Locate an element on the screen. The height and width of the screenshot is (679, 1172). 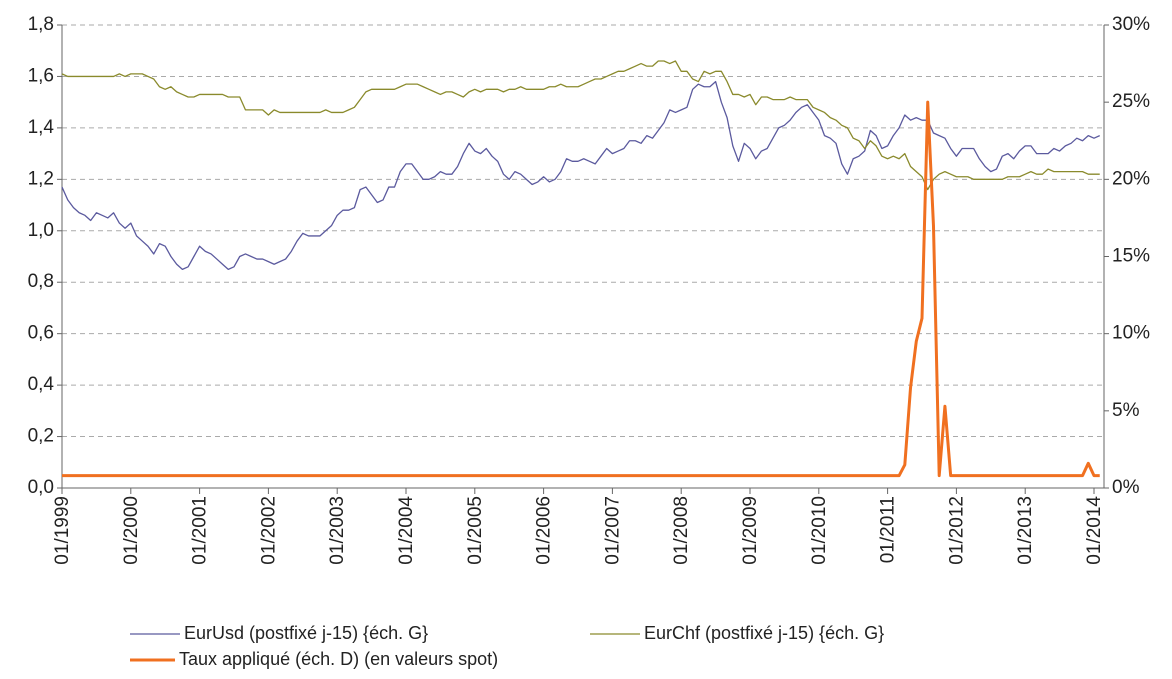
x-tick-label: 01/2004 is located at coordinates (406, 530).